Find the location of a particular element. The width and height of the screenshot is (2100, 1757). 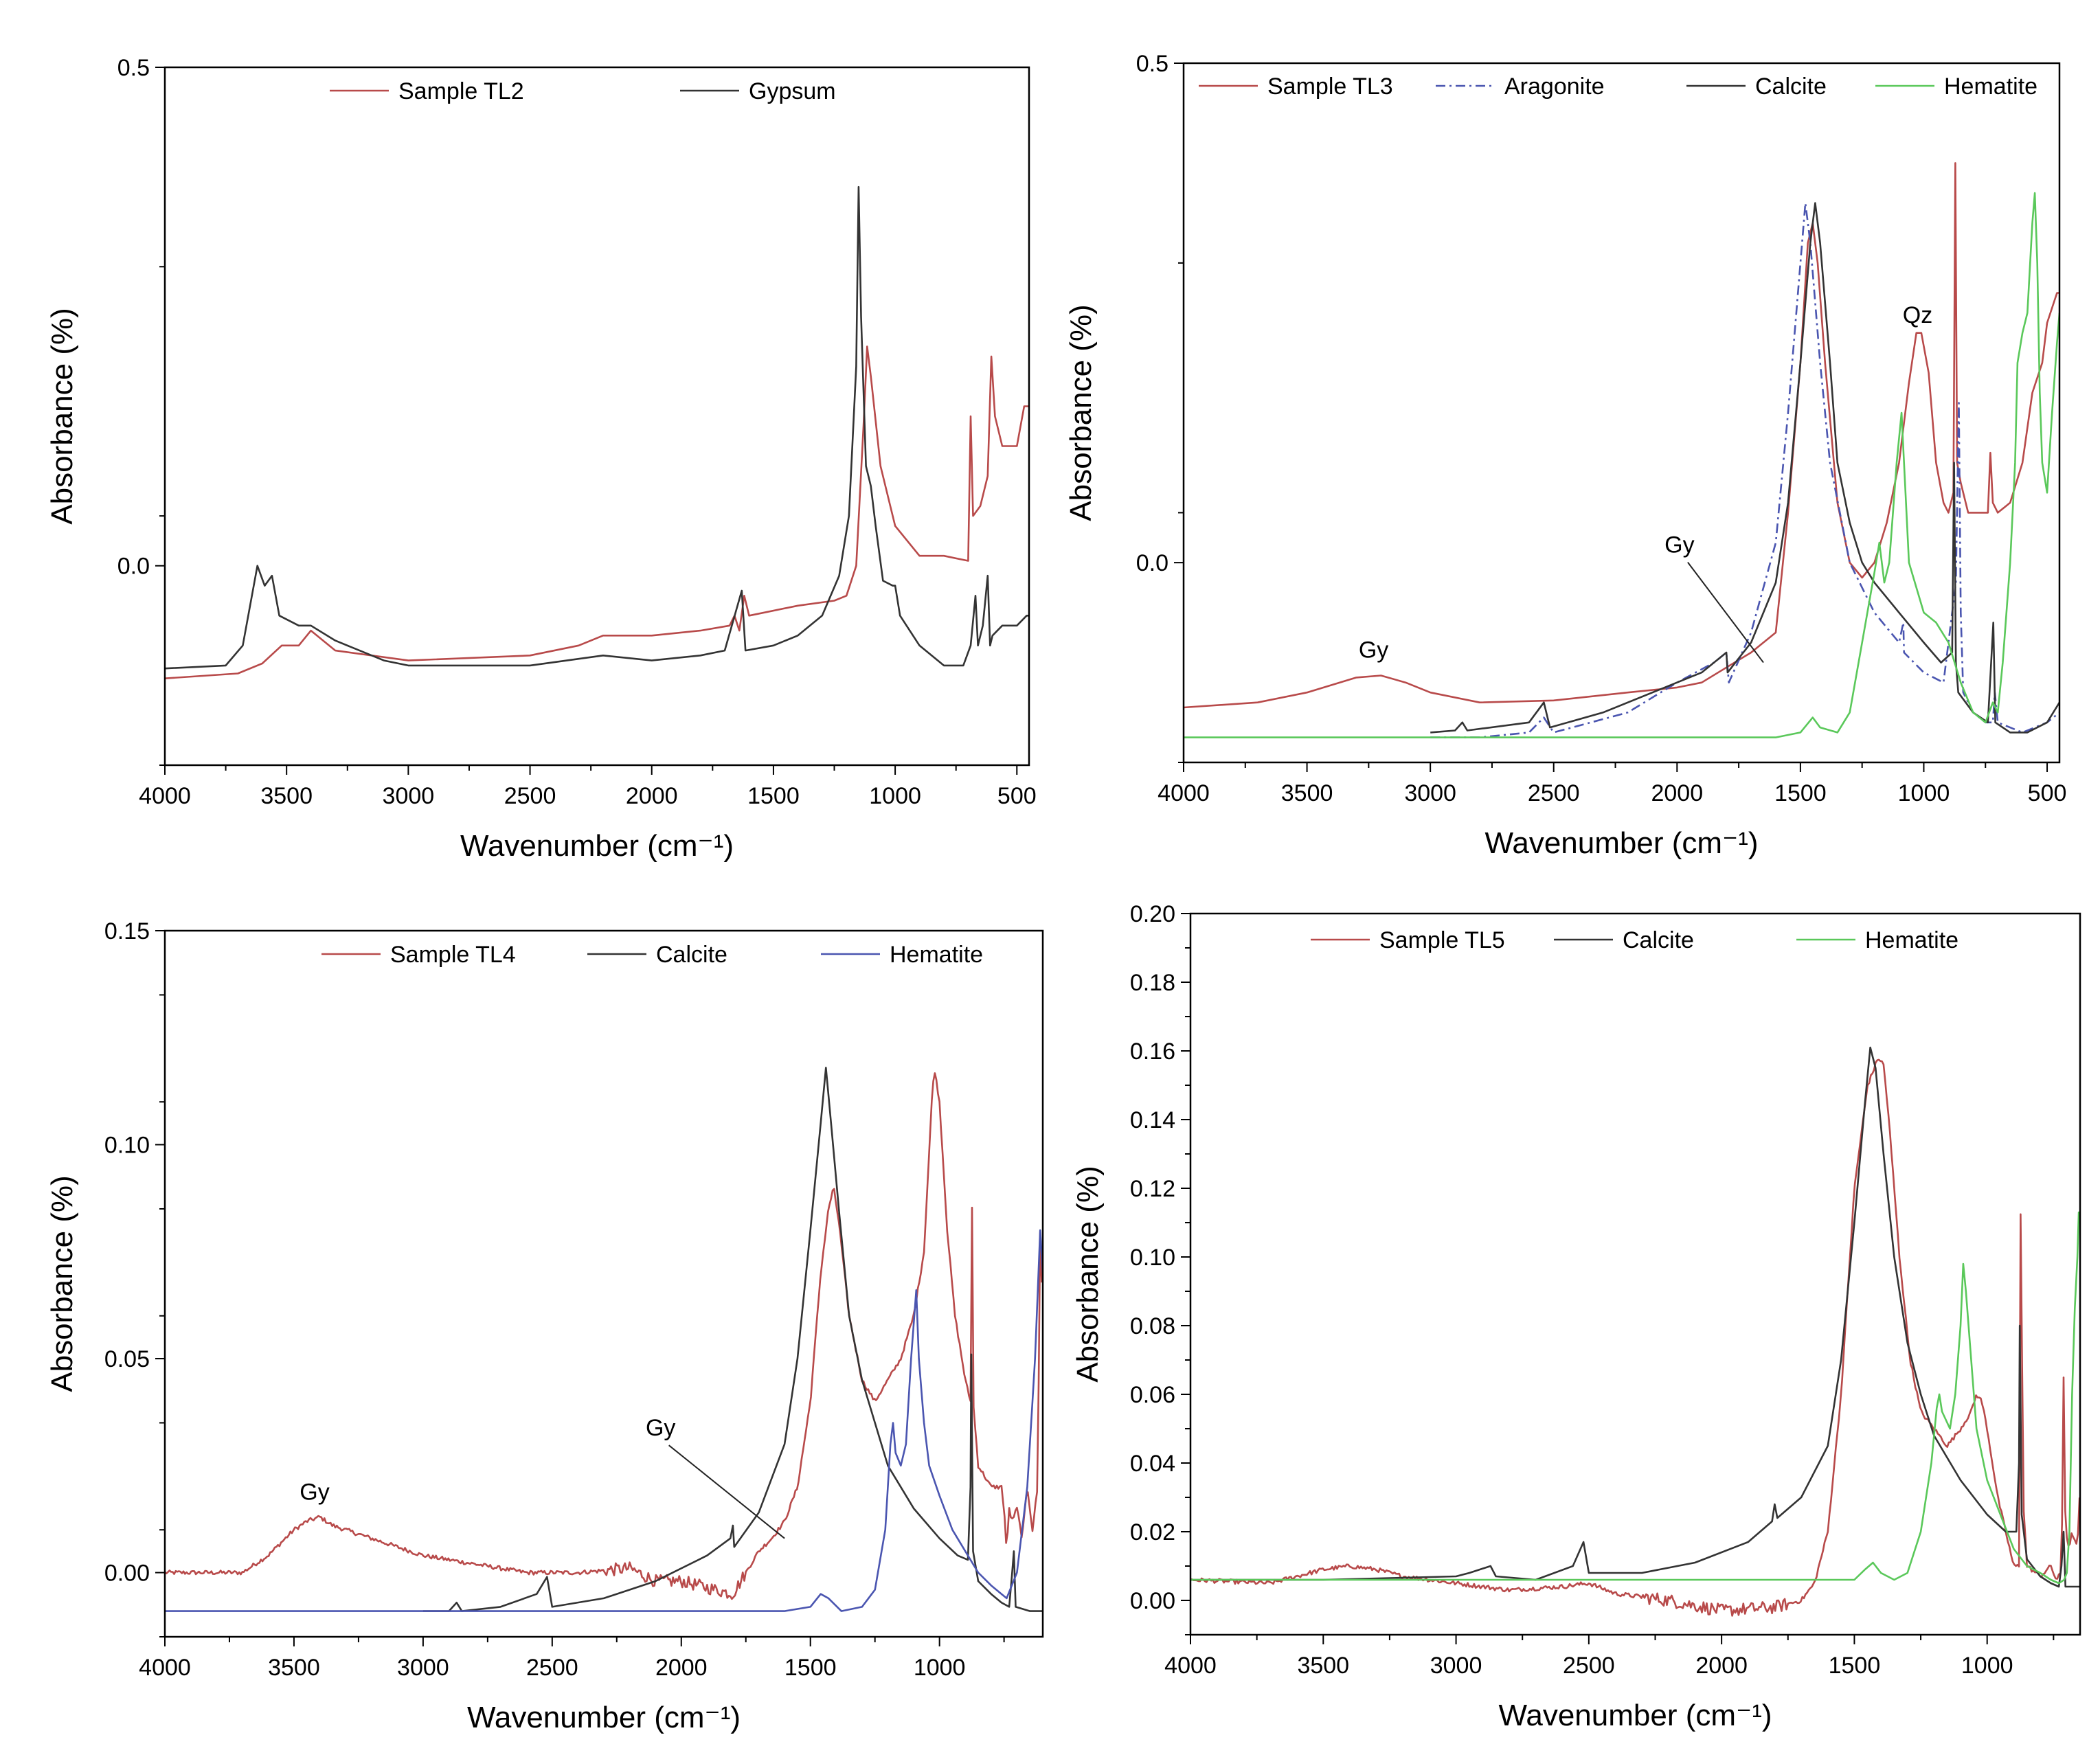

legend-label: Sample TL2 is located at coordinates (461, 91).